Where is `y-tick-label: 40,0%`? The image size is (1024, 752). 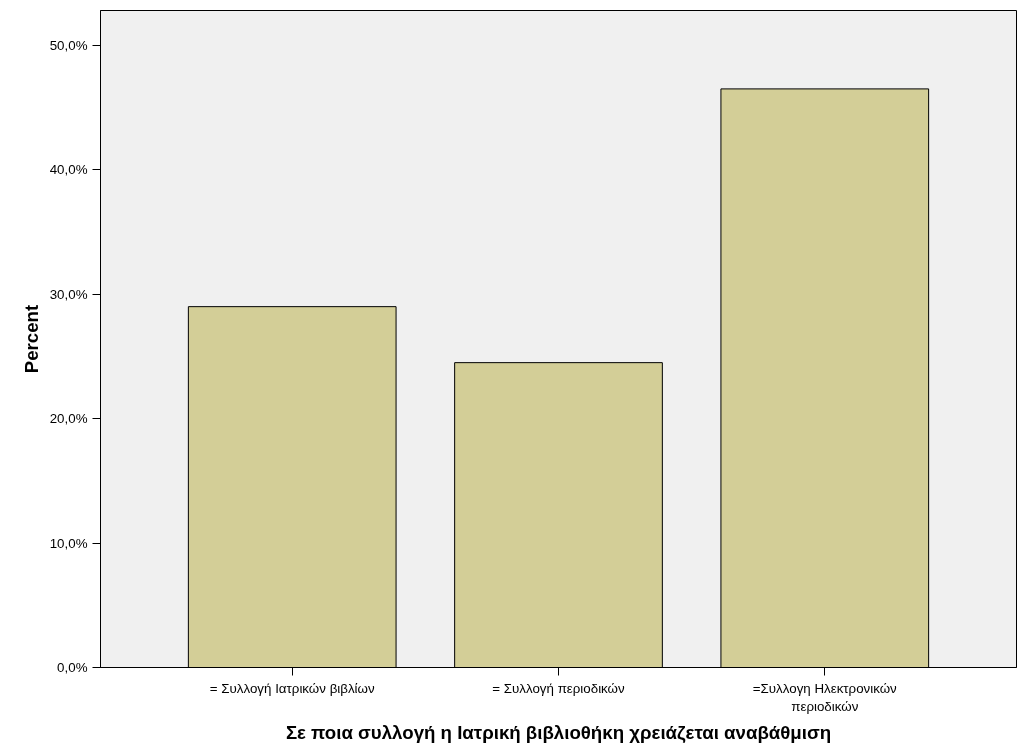
y-tick-label: 40,0% is located at coordinates (68, 170).